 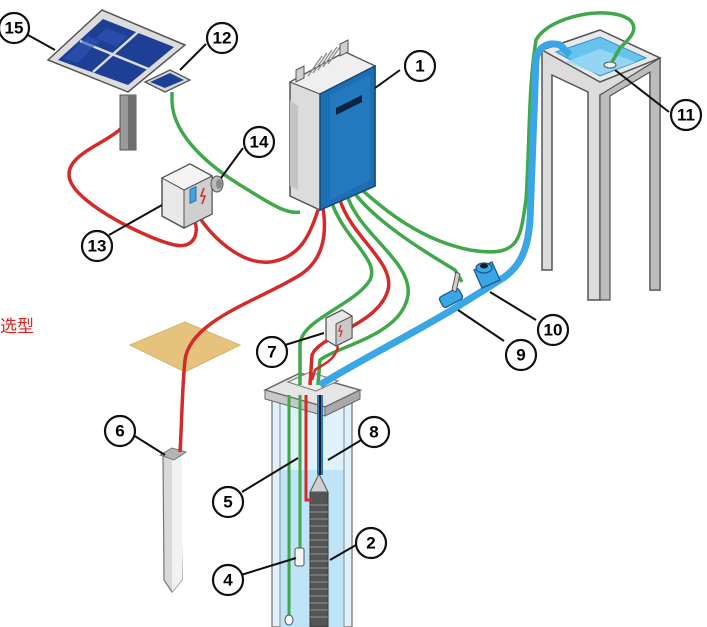 What do you see at coordinates (308, 448) in the screenshot?
I see `pump-power-cable-well` at bounding box center [308, 448].